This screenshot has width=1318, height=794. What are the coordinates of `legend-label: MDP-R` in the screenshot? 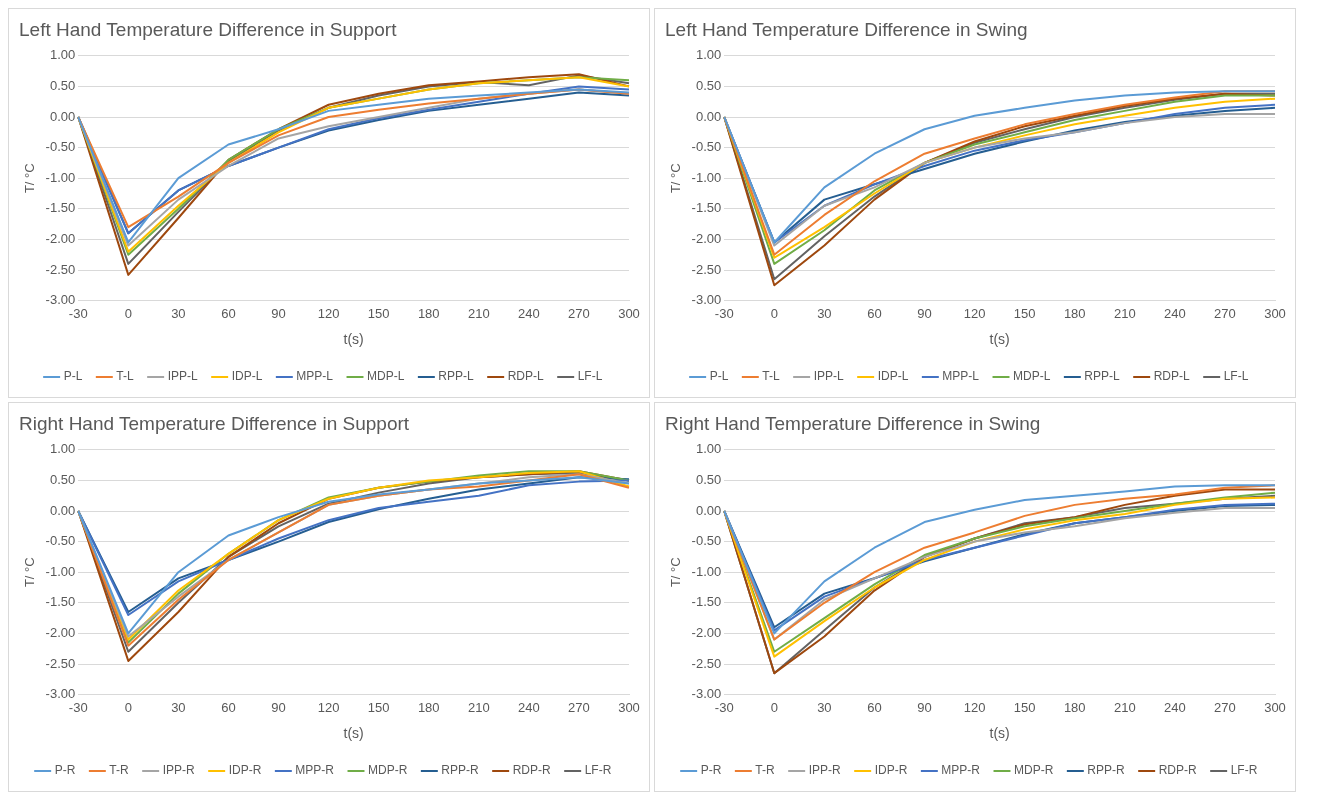 It's located at (1034, 770).